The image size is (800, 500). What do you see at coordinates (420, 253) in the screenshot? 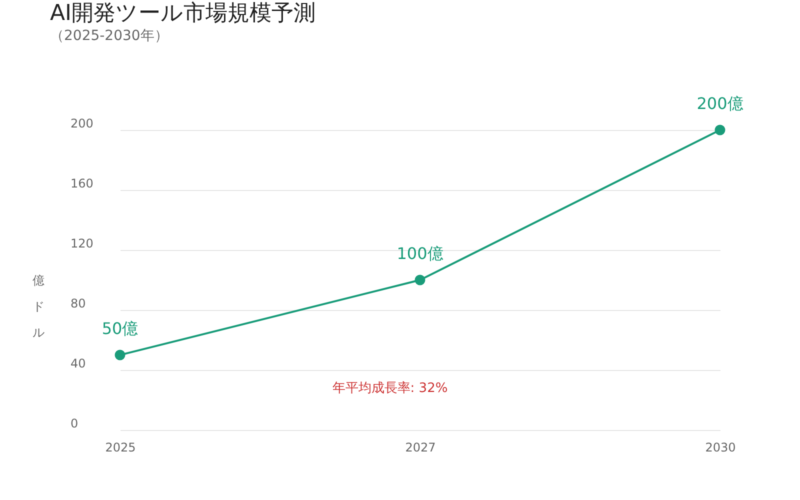
I see `data-label: 100億` at bounding box center [420, 253].